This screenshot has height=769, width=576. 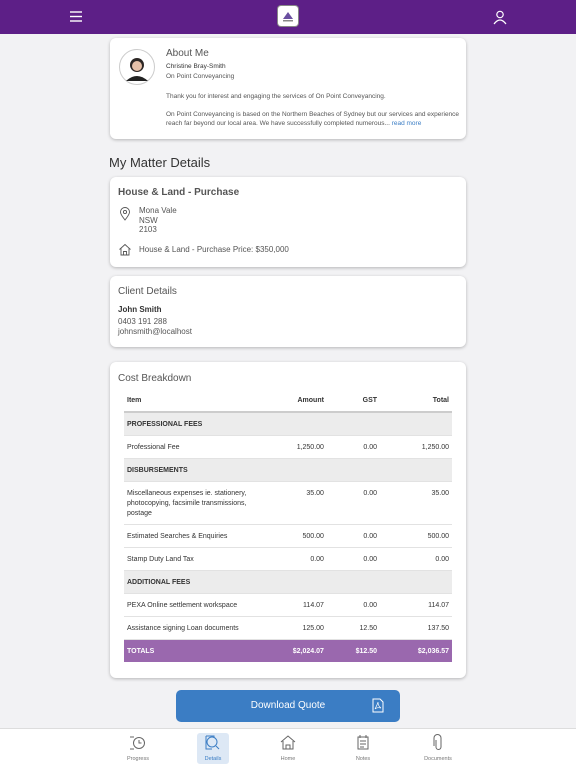 What do you see at coordinates (500, 17) in the screenshot?
I see `profile-button` at bounding box center [500, 17].